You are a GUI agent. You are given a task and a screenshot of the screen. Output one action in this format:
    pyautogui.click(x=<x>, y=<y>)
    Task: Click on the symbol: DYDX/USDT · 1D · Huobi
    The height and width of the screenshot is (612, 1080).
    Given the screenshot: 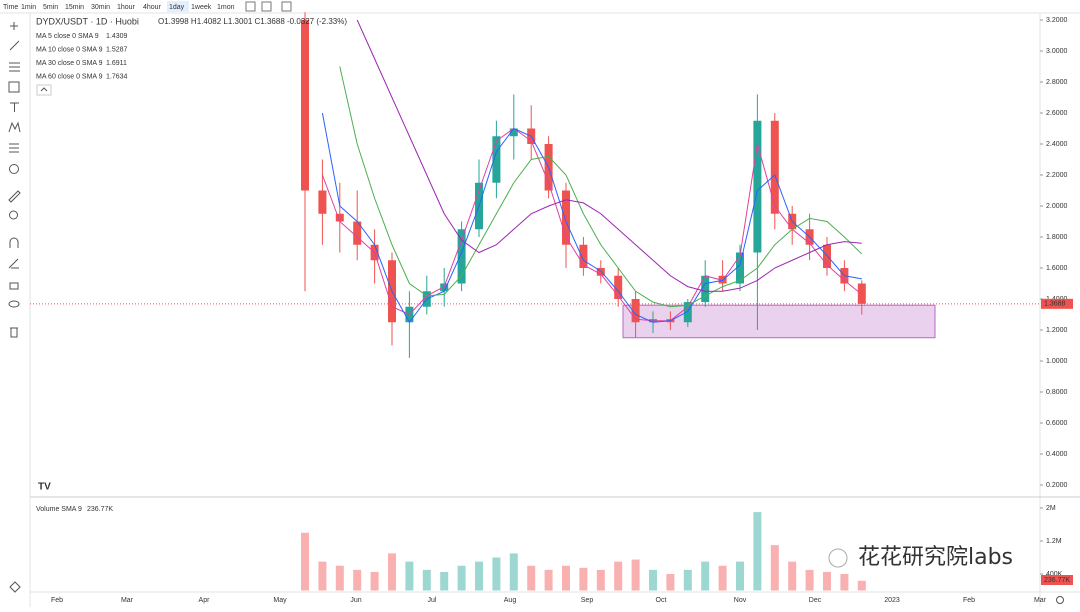 What is the action you would take?
    pyautogui.click(x=87, y=21)
    